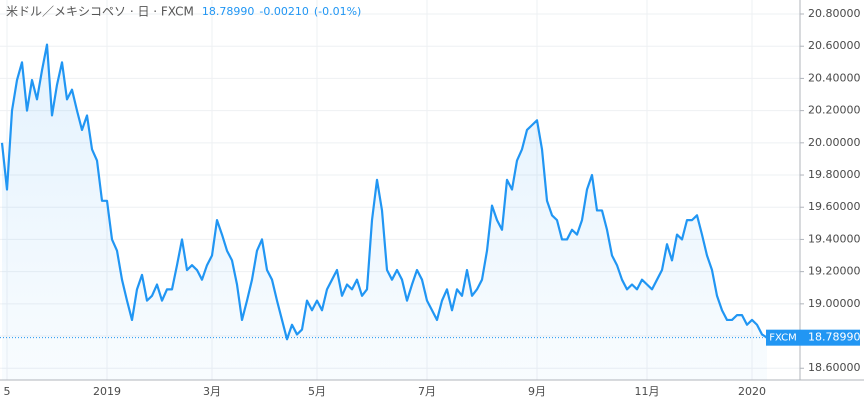 This screenshot has height=405, width=864. Describe the element at coordinates (317, 391) in the screenshot. I see `x-tick-label: 5月` at that location.